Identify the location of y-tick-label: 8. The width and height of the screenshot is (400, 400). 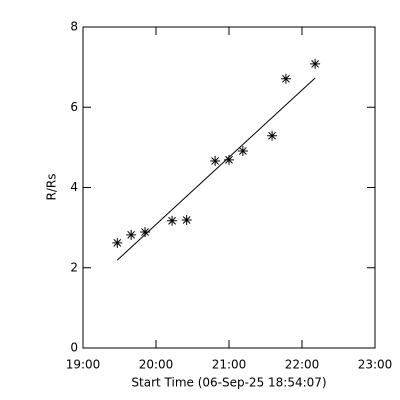
(74, 27).